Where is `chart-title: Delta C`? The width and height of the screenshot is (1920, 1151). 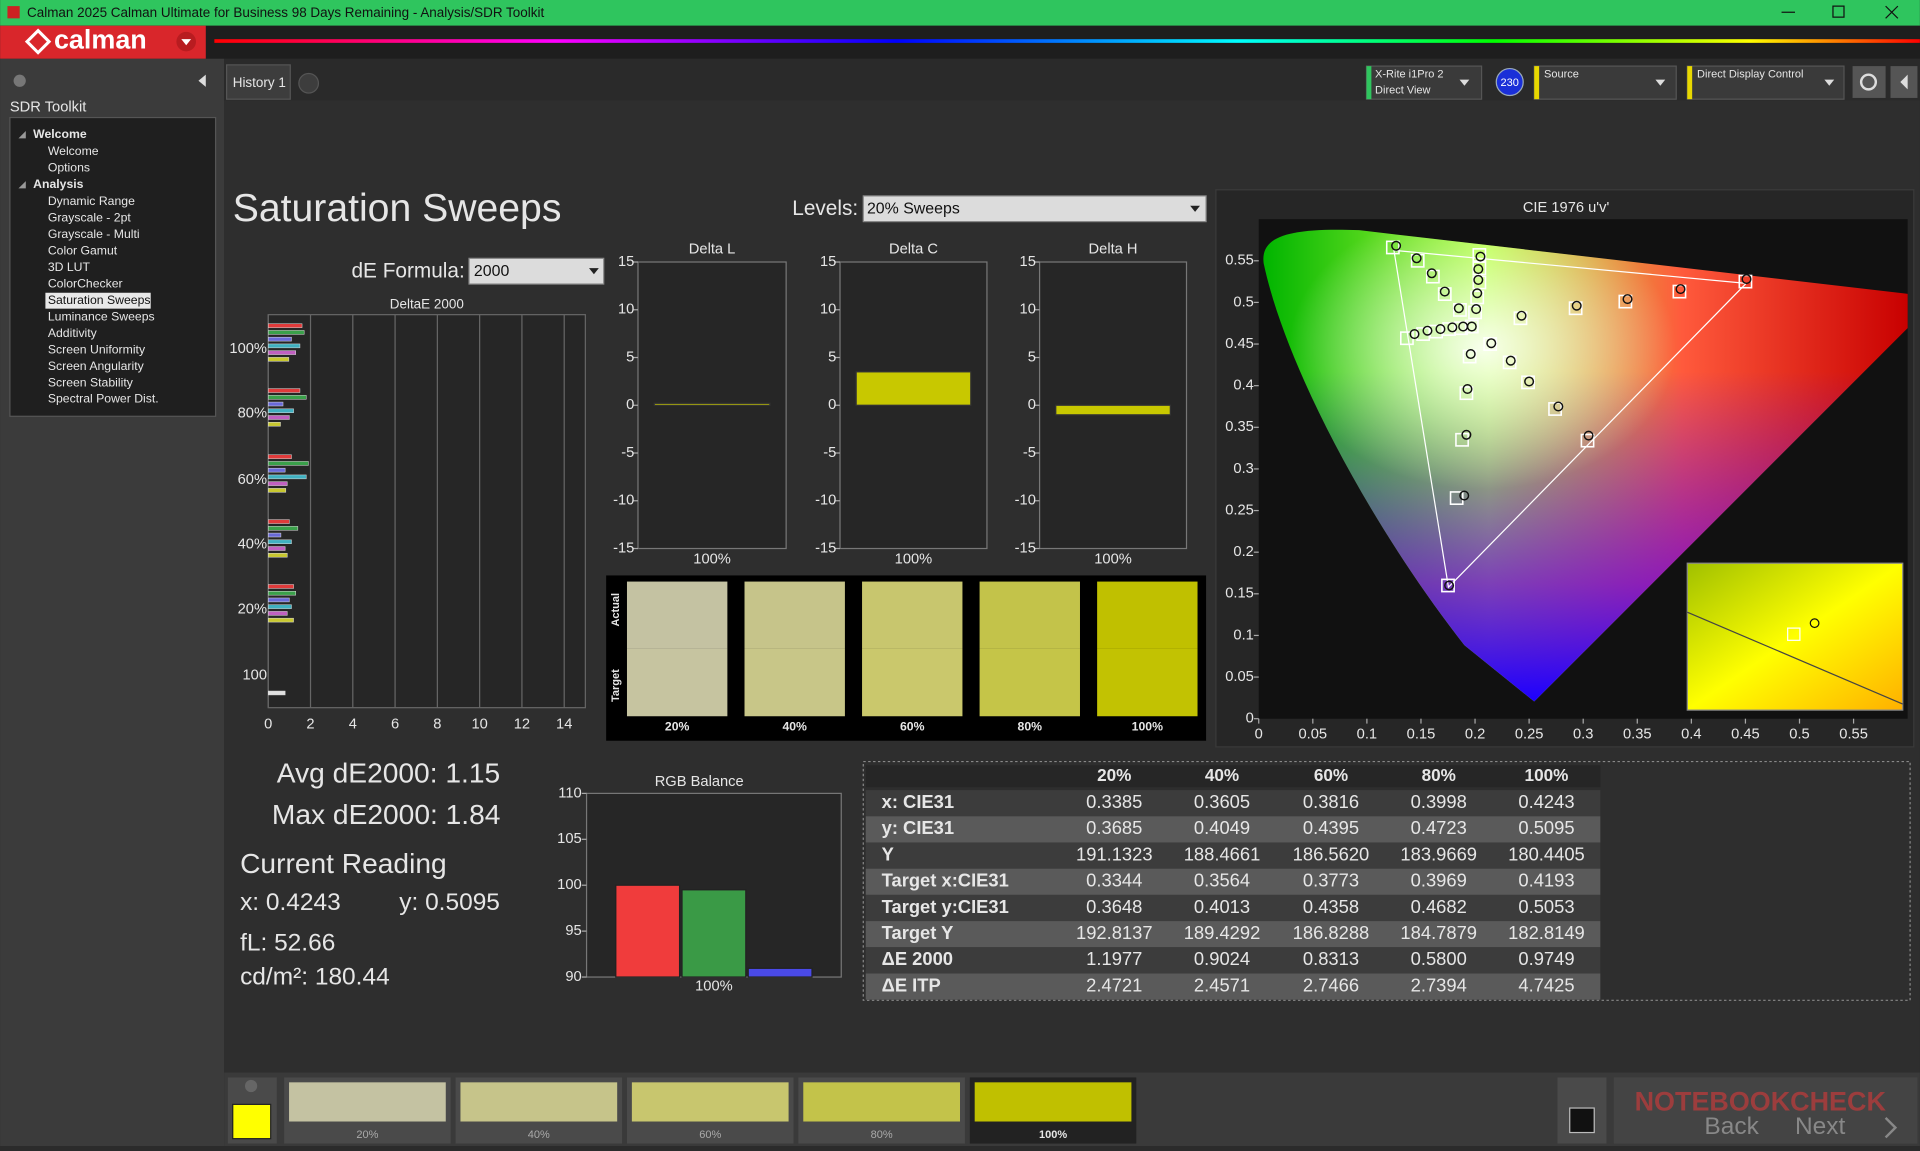
chart-title: Delta C is located at coordinates (913, 250).